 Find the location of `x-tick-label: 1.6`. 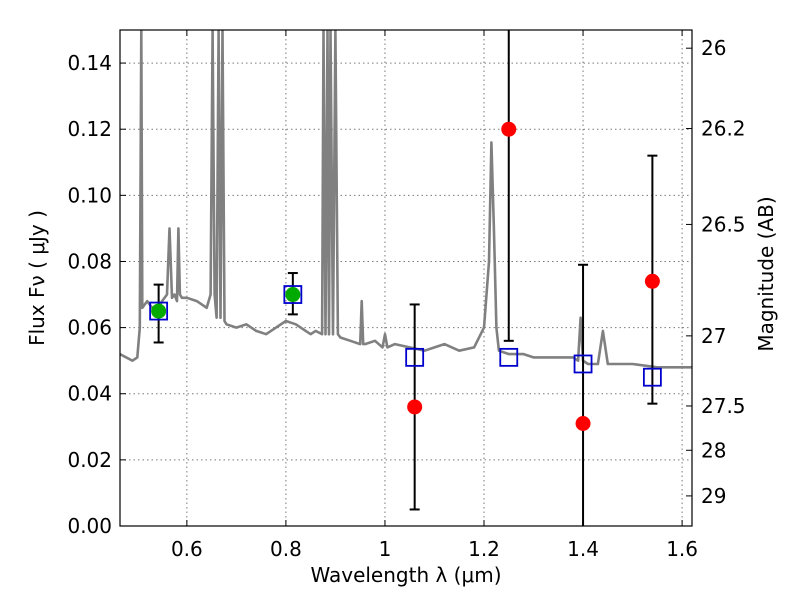

x-tick-label: 1.6 is located at coordinates (682, 549).